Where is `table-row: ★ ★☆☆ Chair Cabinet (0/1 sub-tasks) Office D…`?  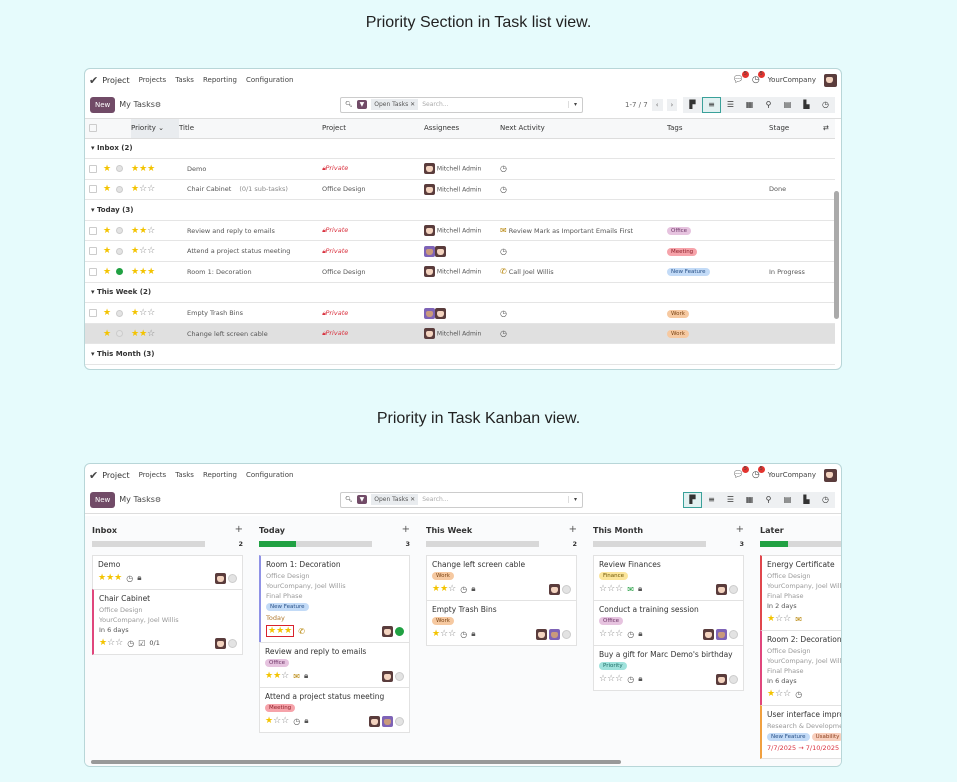 table-row: ★ ★☆☆ Chair Cabinet (0/1 sub-tasks) Office D… is located at coordinates (460, 190).